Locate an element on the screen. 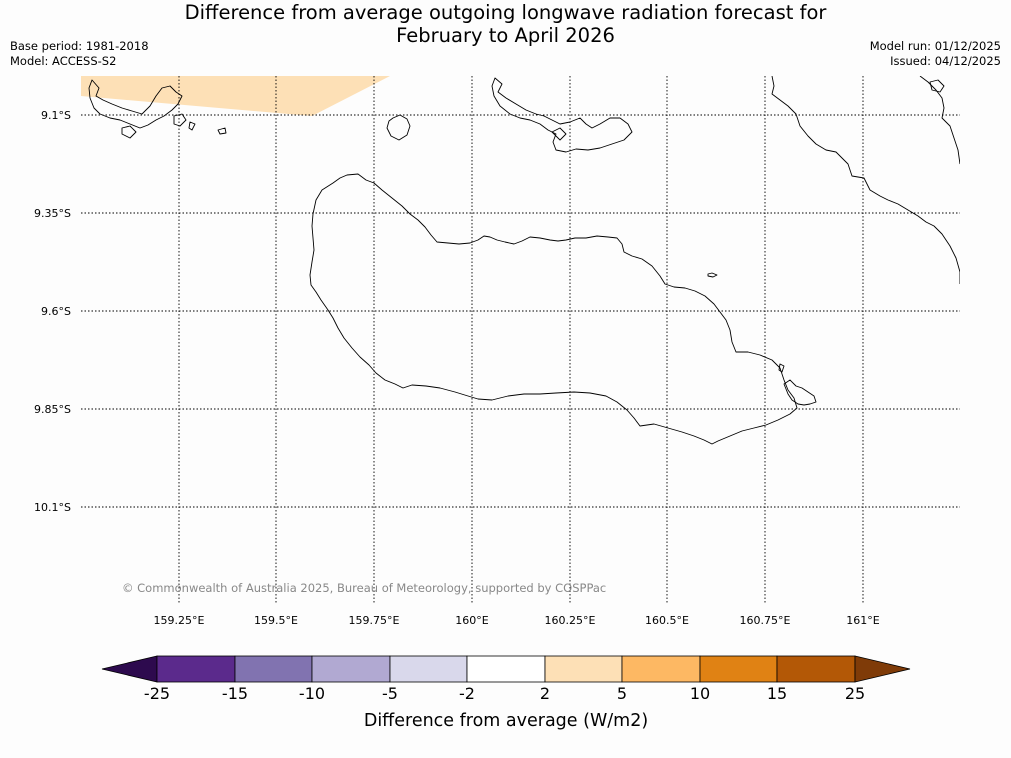  meta-right: Model run: 01/12/2025 Issued: 04/12/2025 is located at coordinates (935, 54).